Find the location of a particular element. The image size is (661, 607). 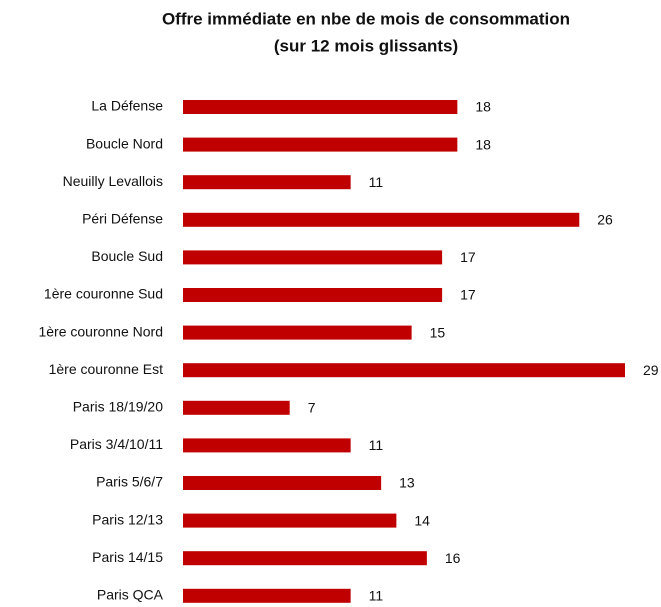

category-label: Péri Défense is located at coordinates (122, 219).